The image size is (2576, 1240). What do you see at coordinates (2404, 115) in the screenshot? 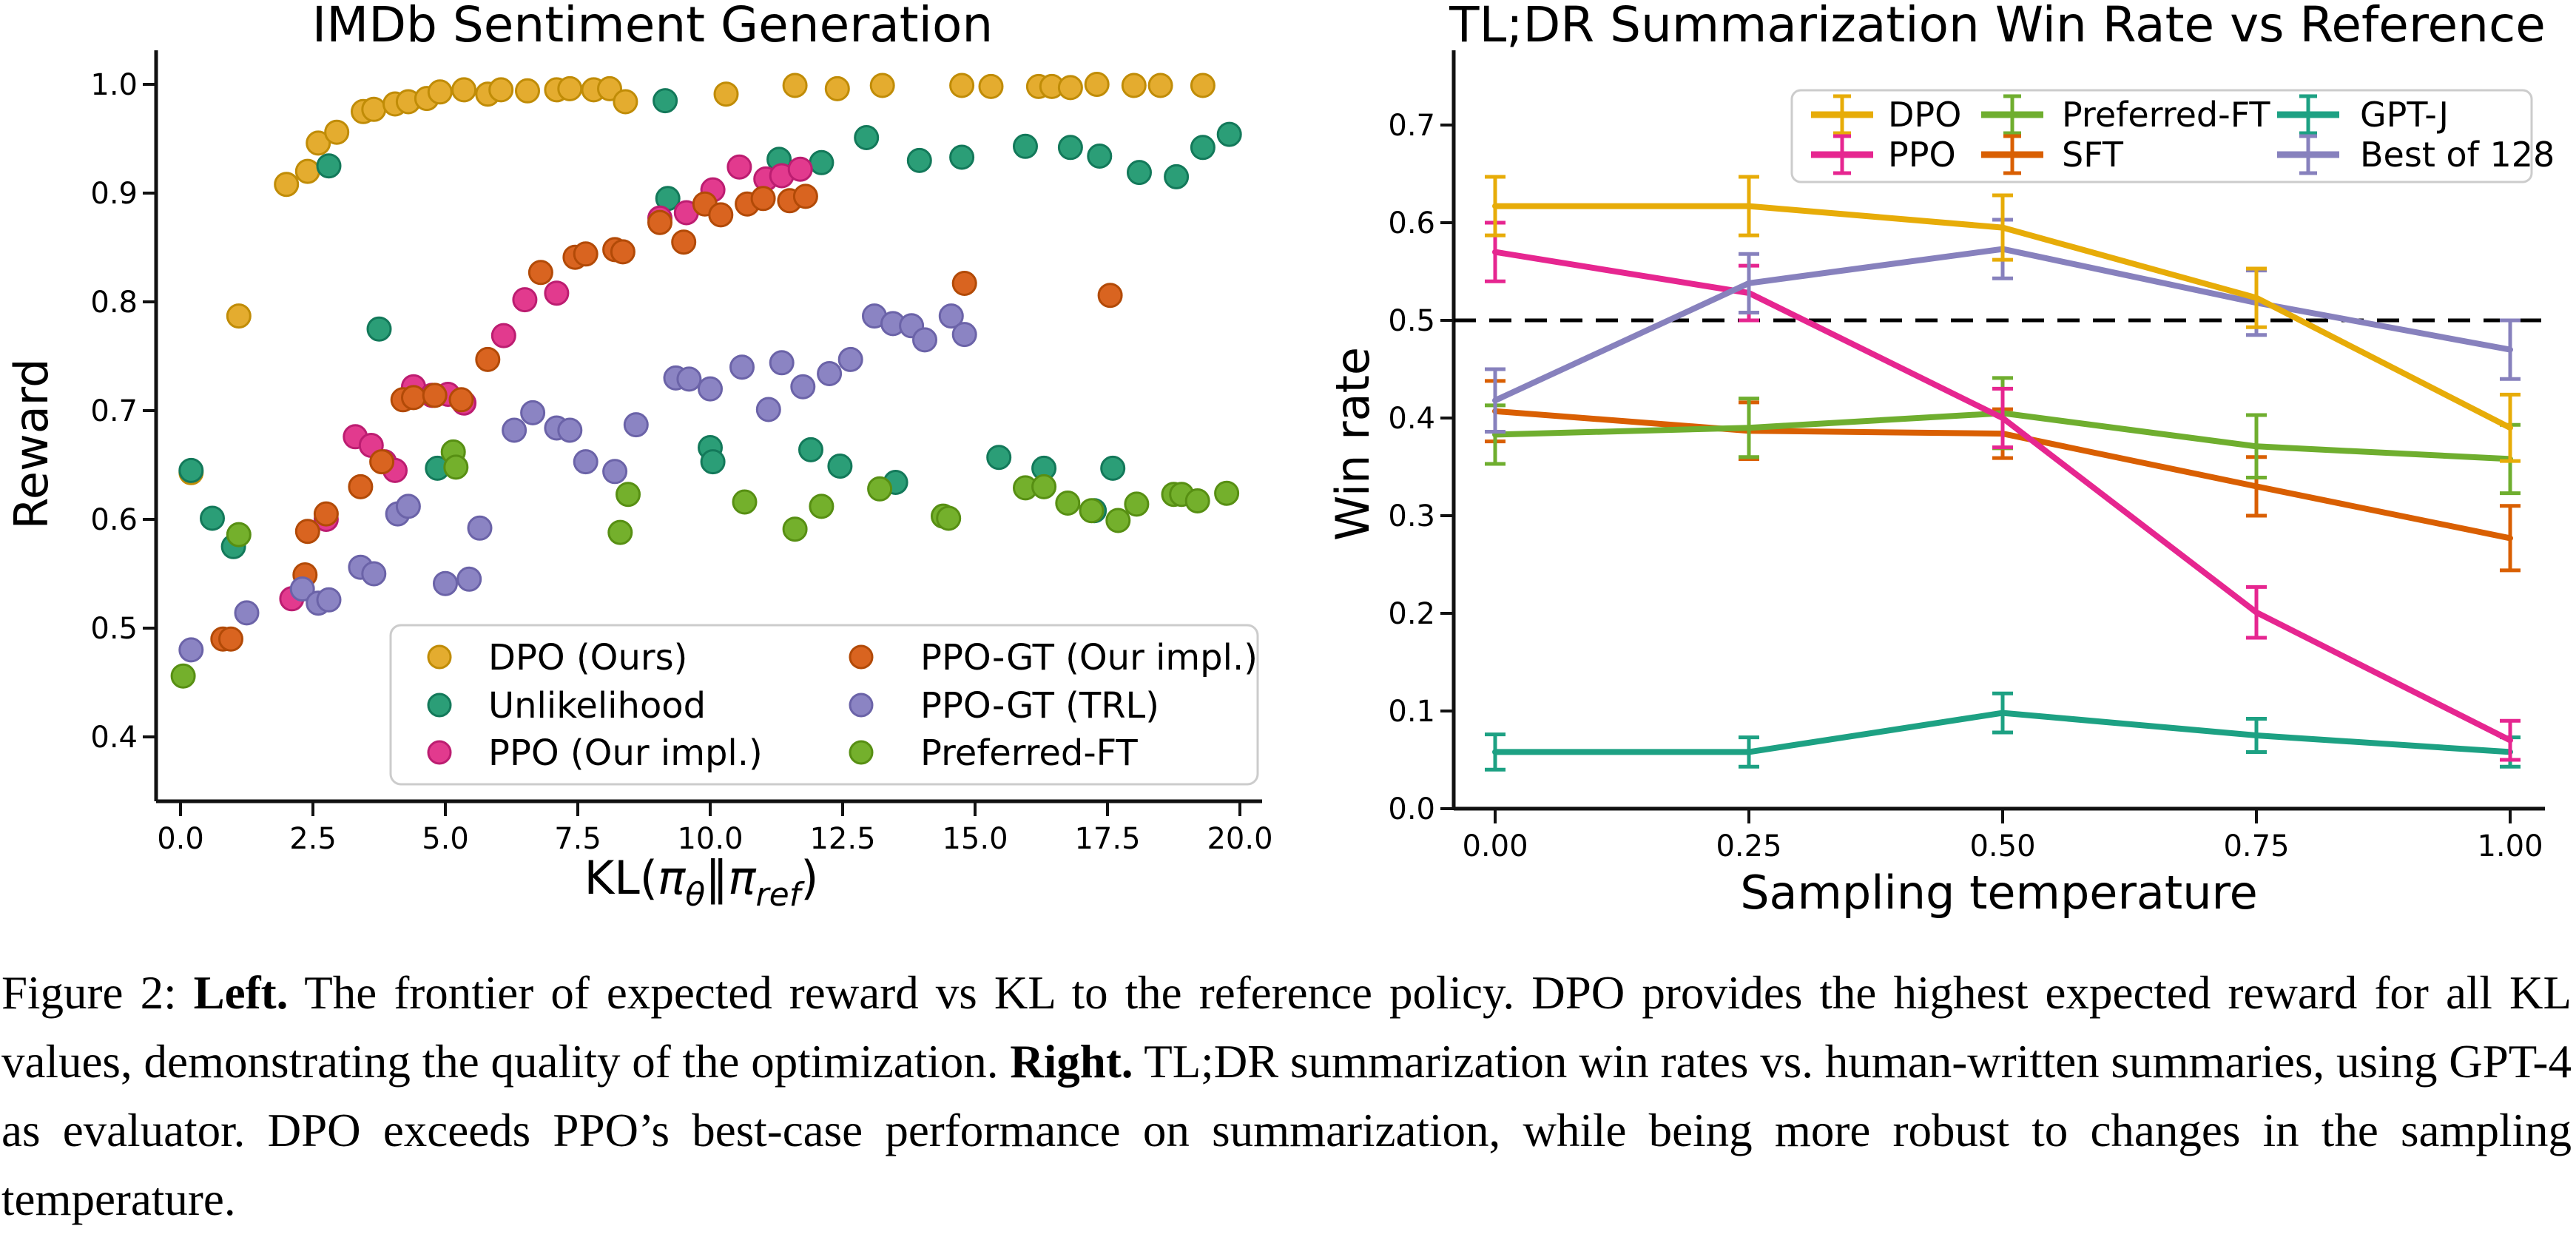
I see `legend-label: GPT-J` at bounding box center [2404, 115].